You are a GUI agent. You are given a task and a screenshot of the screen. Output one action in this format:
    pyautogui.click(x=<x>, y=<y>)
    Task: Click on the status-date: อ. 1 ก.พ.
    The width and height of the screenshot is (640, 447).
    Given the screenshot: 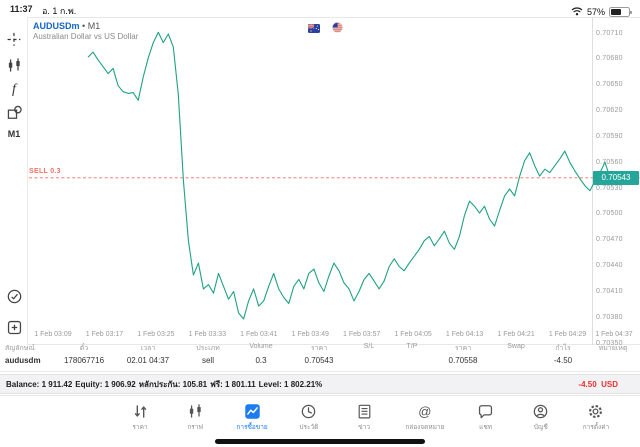 What is the action you would take?
    pyautogui.click(x=59, y=11)
    